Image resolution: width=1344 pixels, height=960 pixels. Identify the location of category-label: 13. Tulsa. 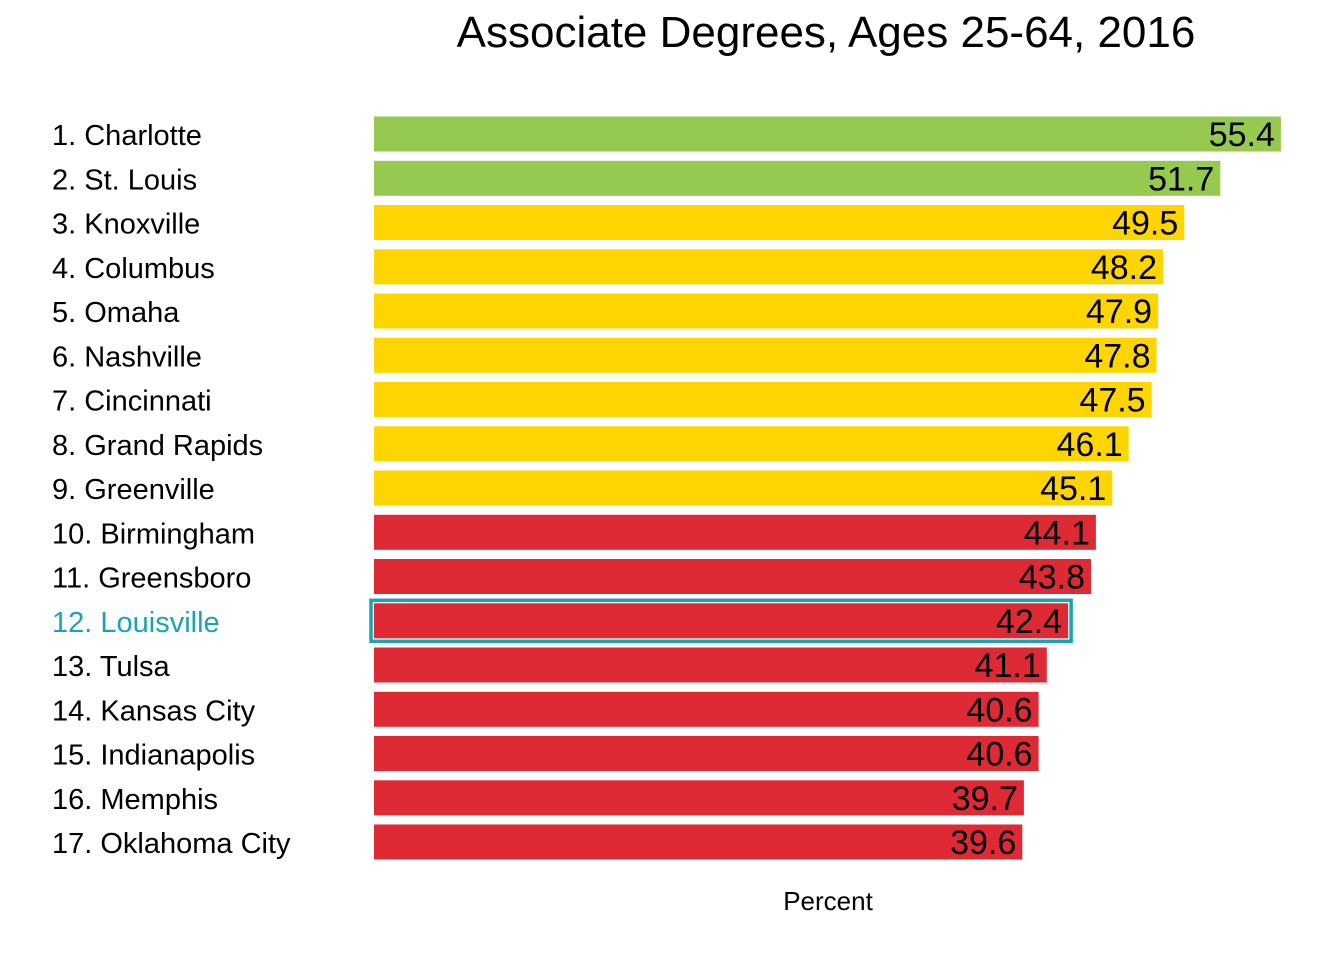
(111, 667).